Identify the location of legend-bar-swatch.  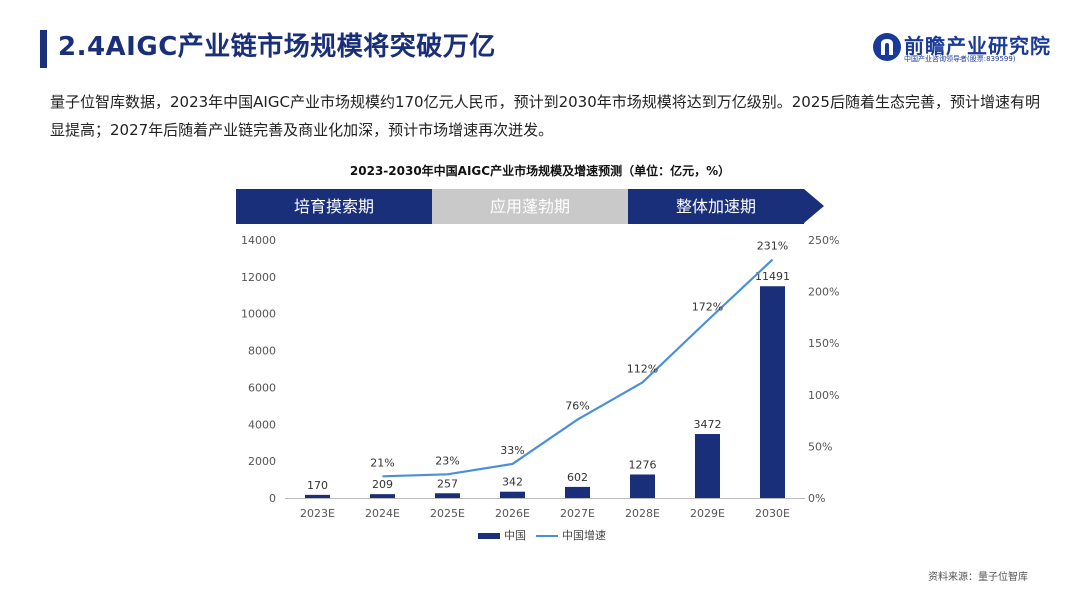
(489, 536).